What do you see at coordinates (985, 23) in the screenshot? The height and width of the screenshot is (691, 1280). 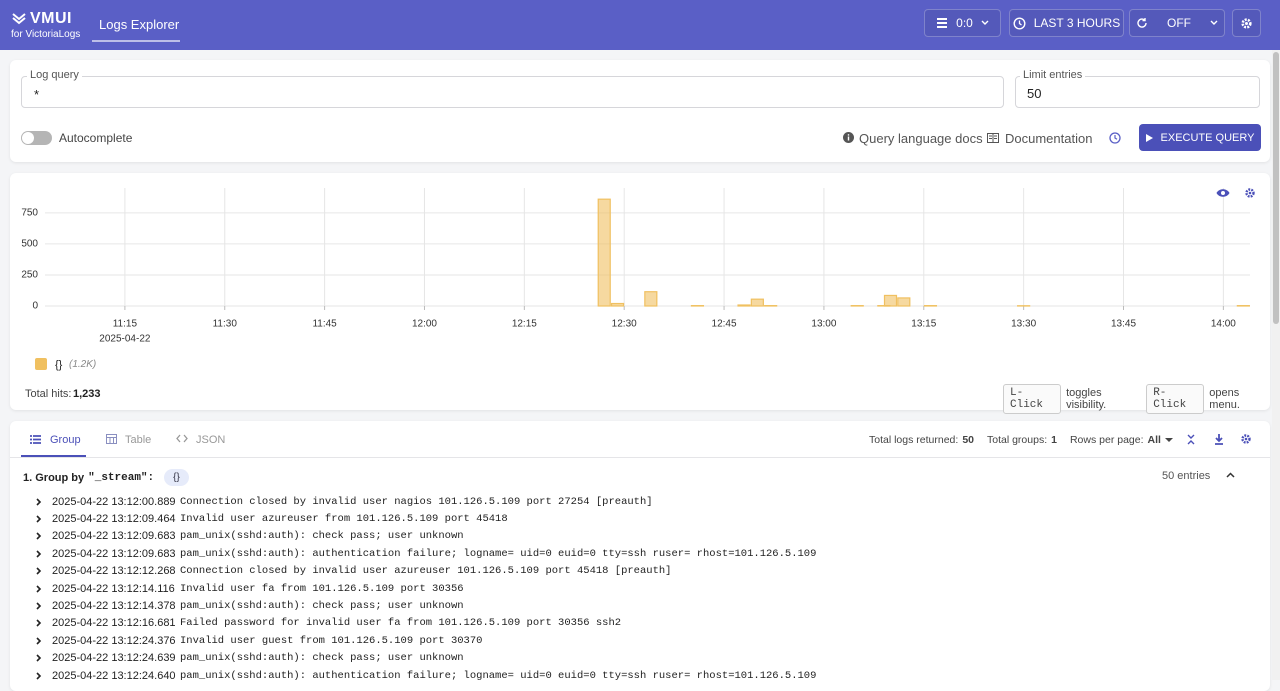 I see `chevron` at bounding box center [985, 23].